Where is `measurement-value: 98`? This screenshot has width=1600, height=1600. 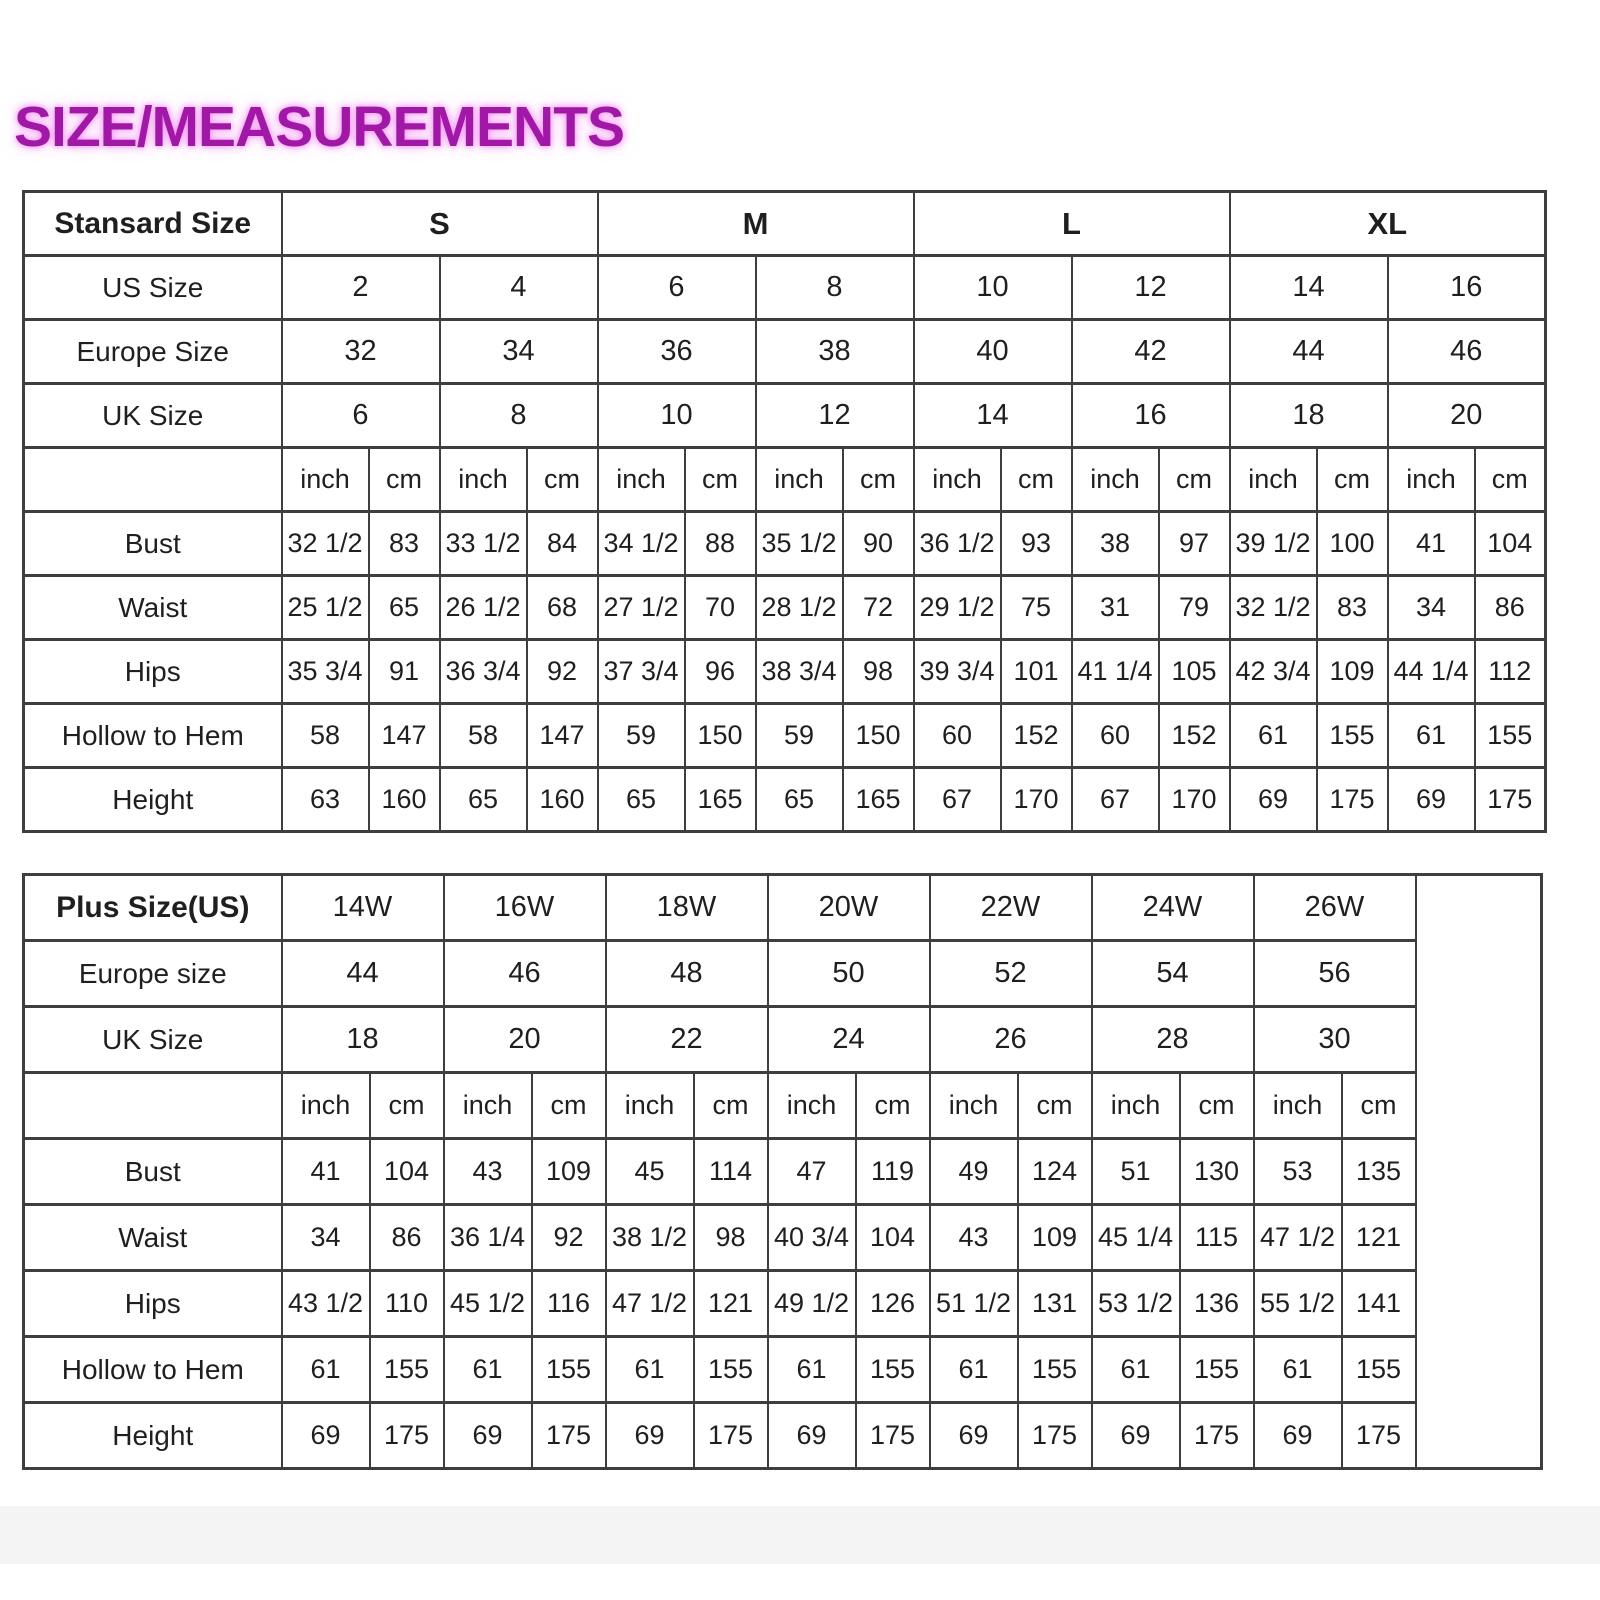
measurement-value: 98 is located at coordinates (878, 671).